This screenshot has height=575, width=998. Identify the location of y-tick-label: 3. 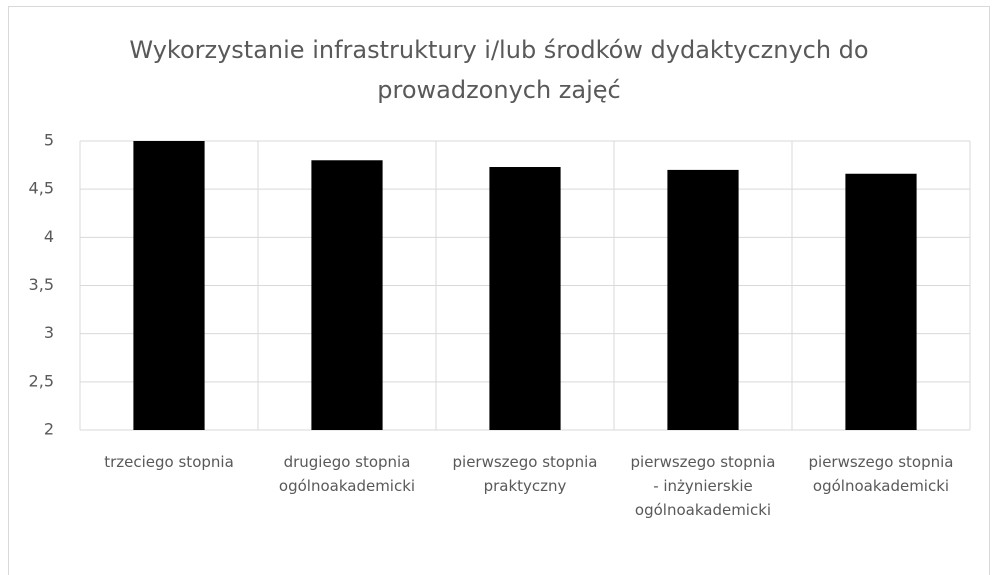
(49, 332).